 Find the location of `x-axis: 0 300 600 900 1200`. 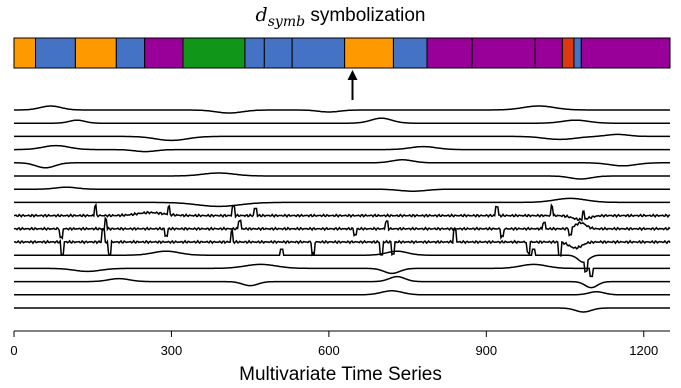

x-axis: 0 300 600 900 1200 is located at coordinates (340, 344).